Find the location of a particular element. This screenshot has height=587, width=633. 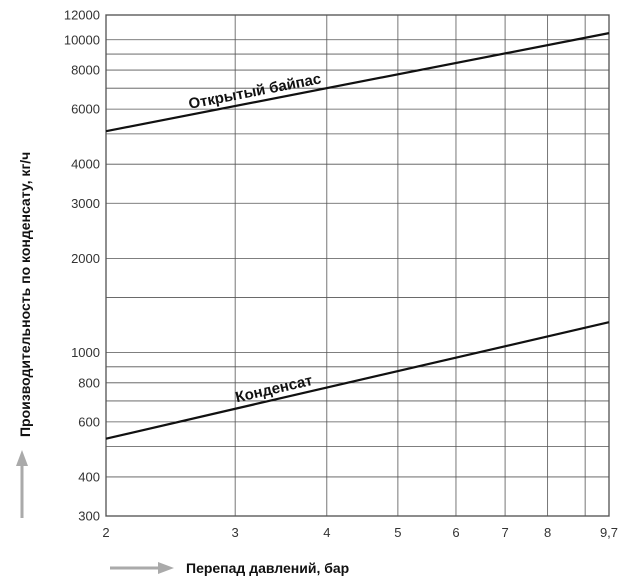

x-tick-label: 3 is located at coordinates (235, 532).